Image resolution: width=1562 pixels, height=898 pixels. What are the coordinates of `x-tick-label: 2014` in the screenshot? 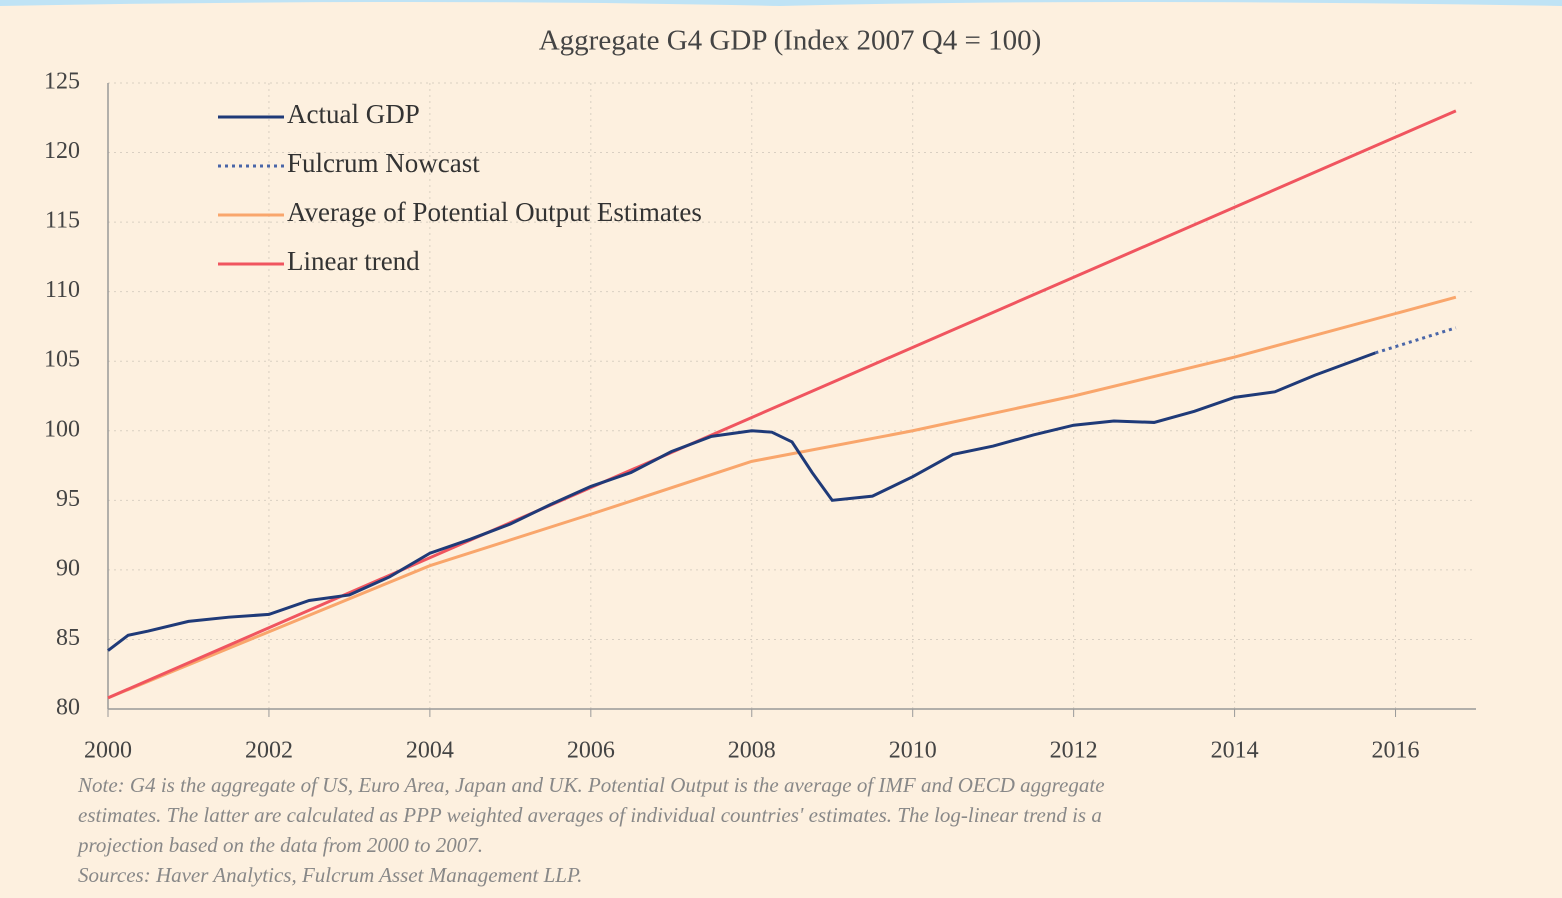 It's located at (1235, 751).